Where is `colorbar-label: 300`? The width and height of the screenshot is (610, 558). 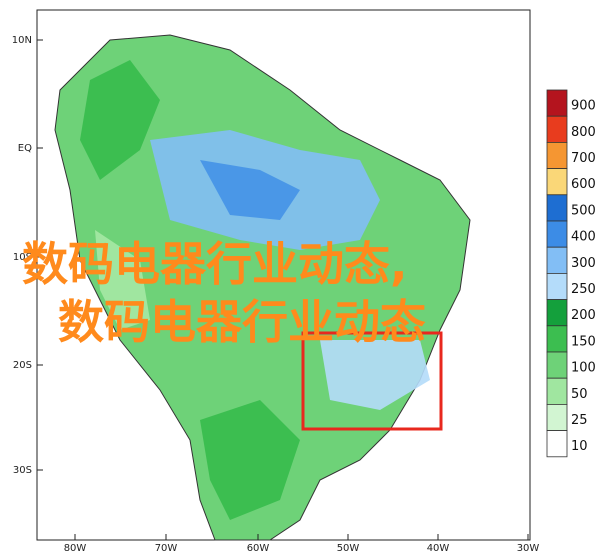
colorbar-label: 300 is located at coordinates (583, 263).